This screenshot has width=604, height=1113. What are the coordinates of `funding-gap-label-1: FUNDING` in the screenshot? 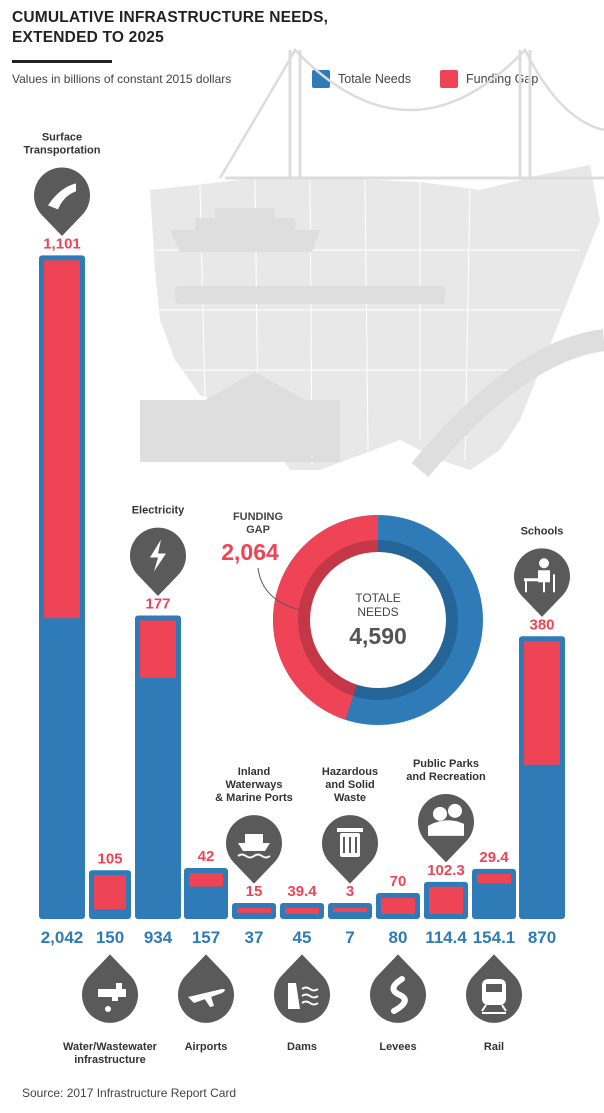 It's located at (258, 517).